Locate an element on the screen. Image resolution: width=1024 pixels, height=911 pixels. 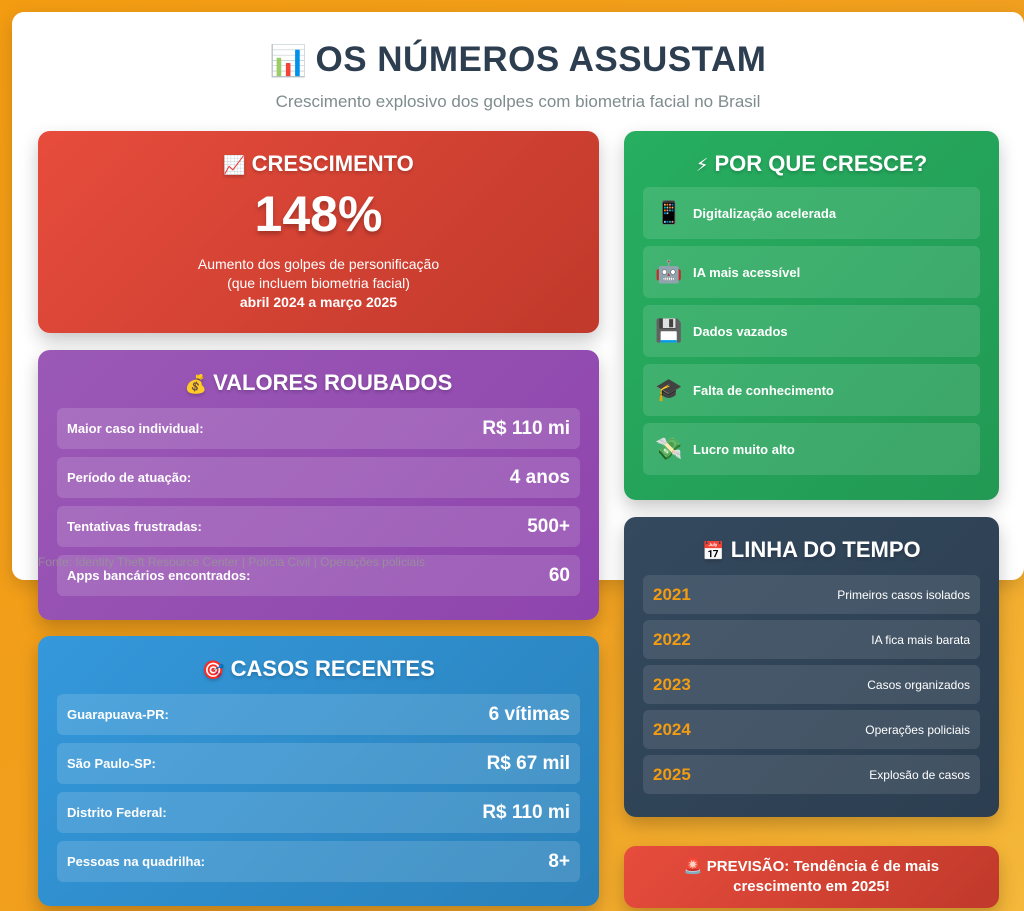
timeline-year: 2022 is located at coordinates (672, 639).